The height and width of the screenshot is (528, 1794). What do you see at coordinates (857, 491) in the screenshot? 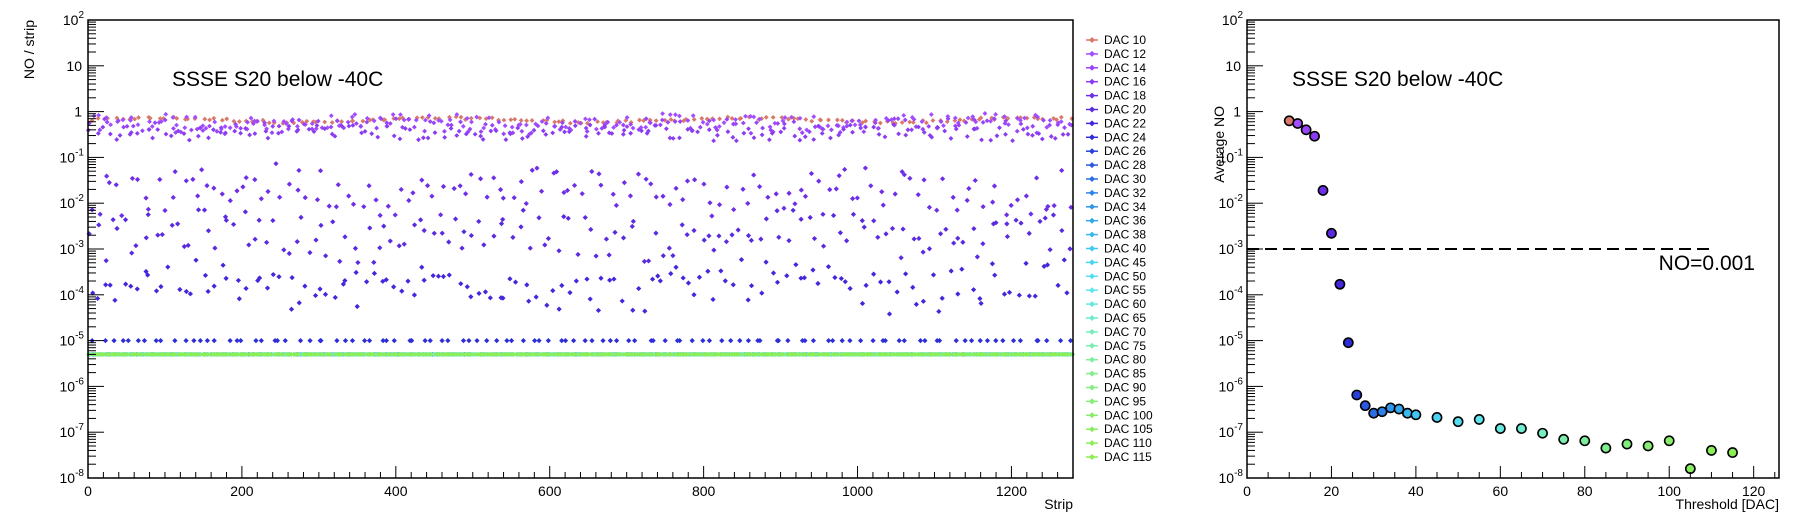
I see `left-x-tick-label: 1000` at bounding box center [857, 491].